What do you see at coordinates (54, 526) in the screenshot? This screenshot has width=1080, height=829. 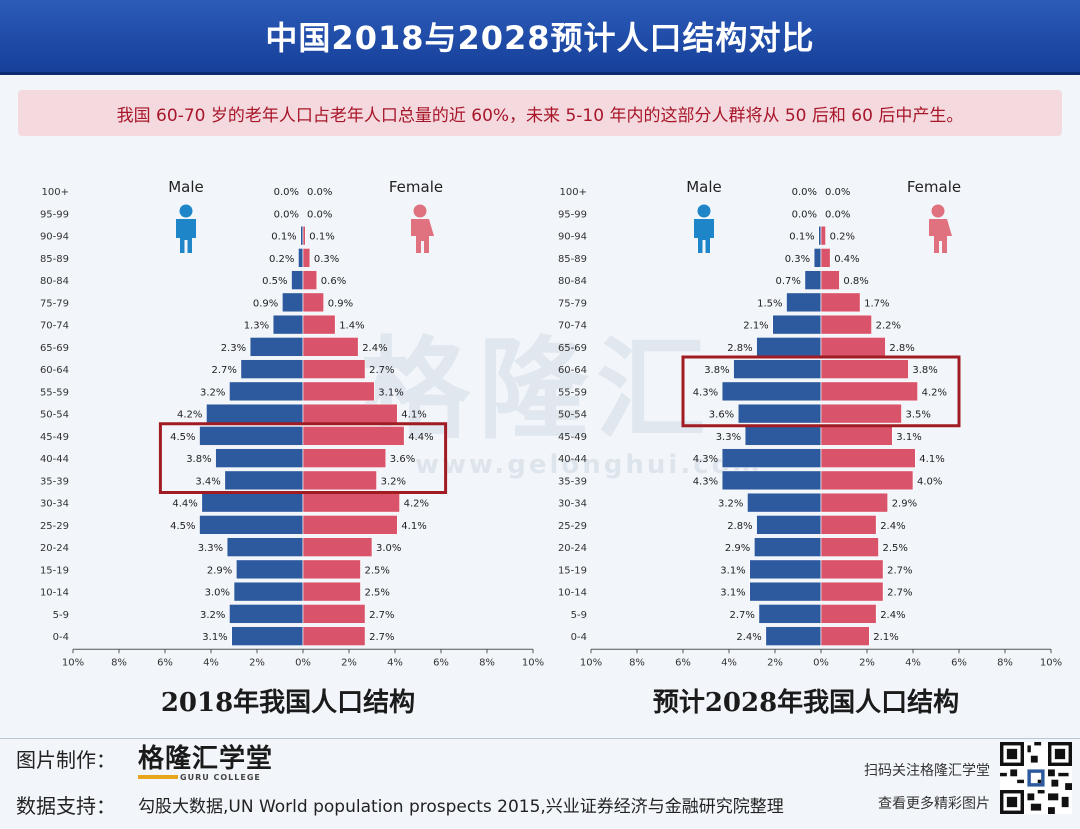 I see `y2018-age-label: 25-29` at bounding box center [54, 526].